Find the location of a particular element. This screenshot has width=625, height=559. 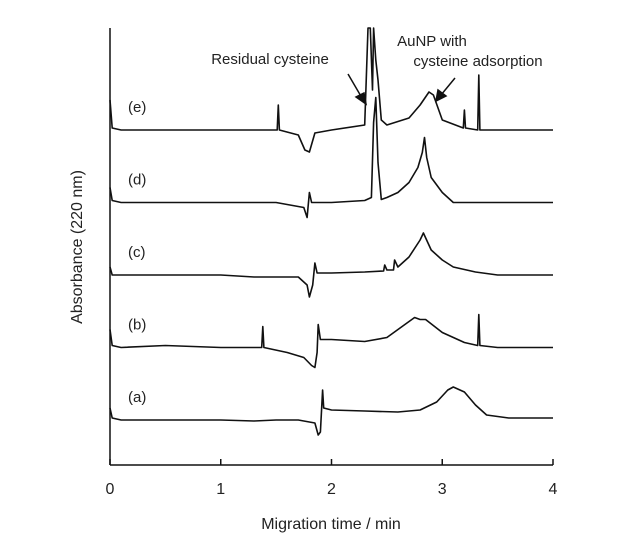

x-tick-label: 2 is located at coordinates (331, 489).